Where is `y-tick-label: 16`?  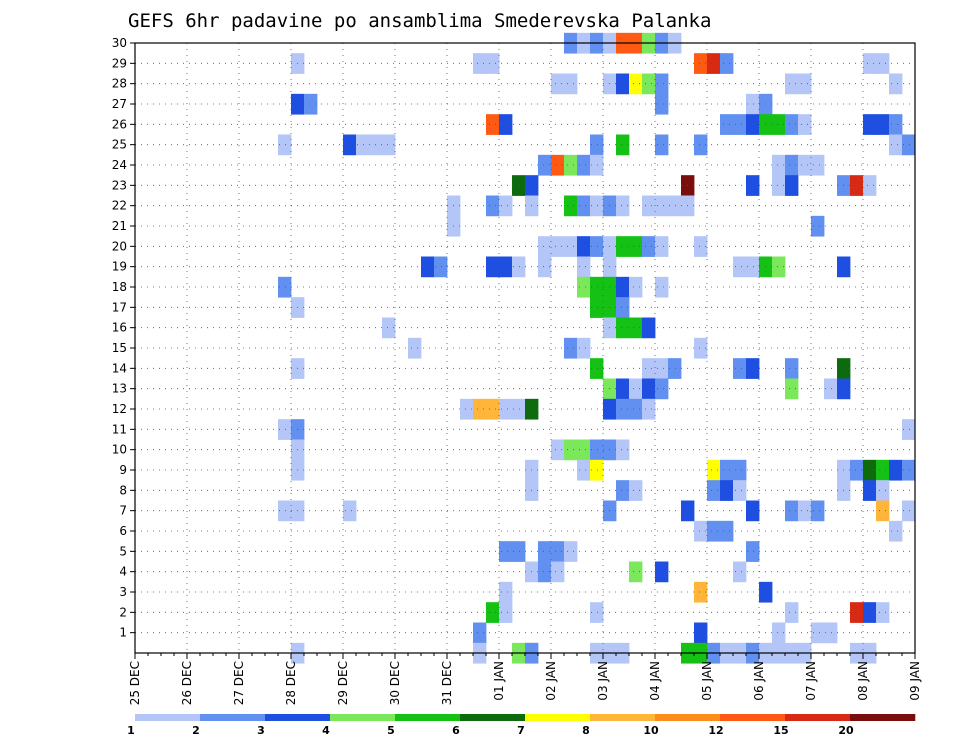 y-tick-label: 16 is located at coordinates (119, 328).